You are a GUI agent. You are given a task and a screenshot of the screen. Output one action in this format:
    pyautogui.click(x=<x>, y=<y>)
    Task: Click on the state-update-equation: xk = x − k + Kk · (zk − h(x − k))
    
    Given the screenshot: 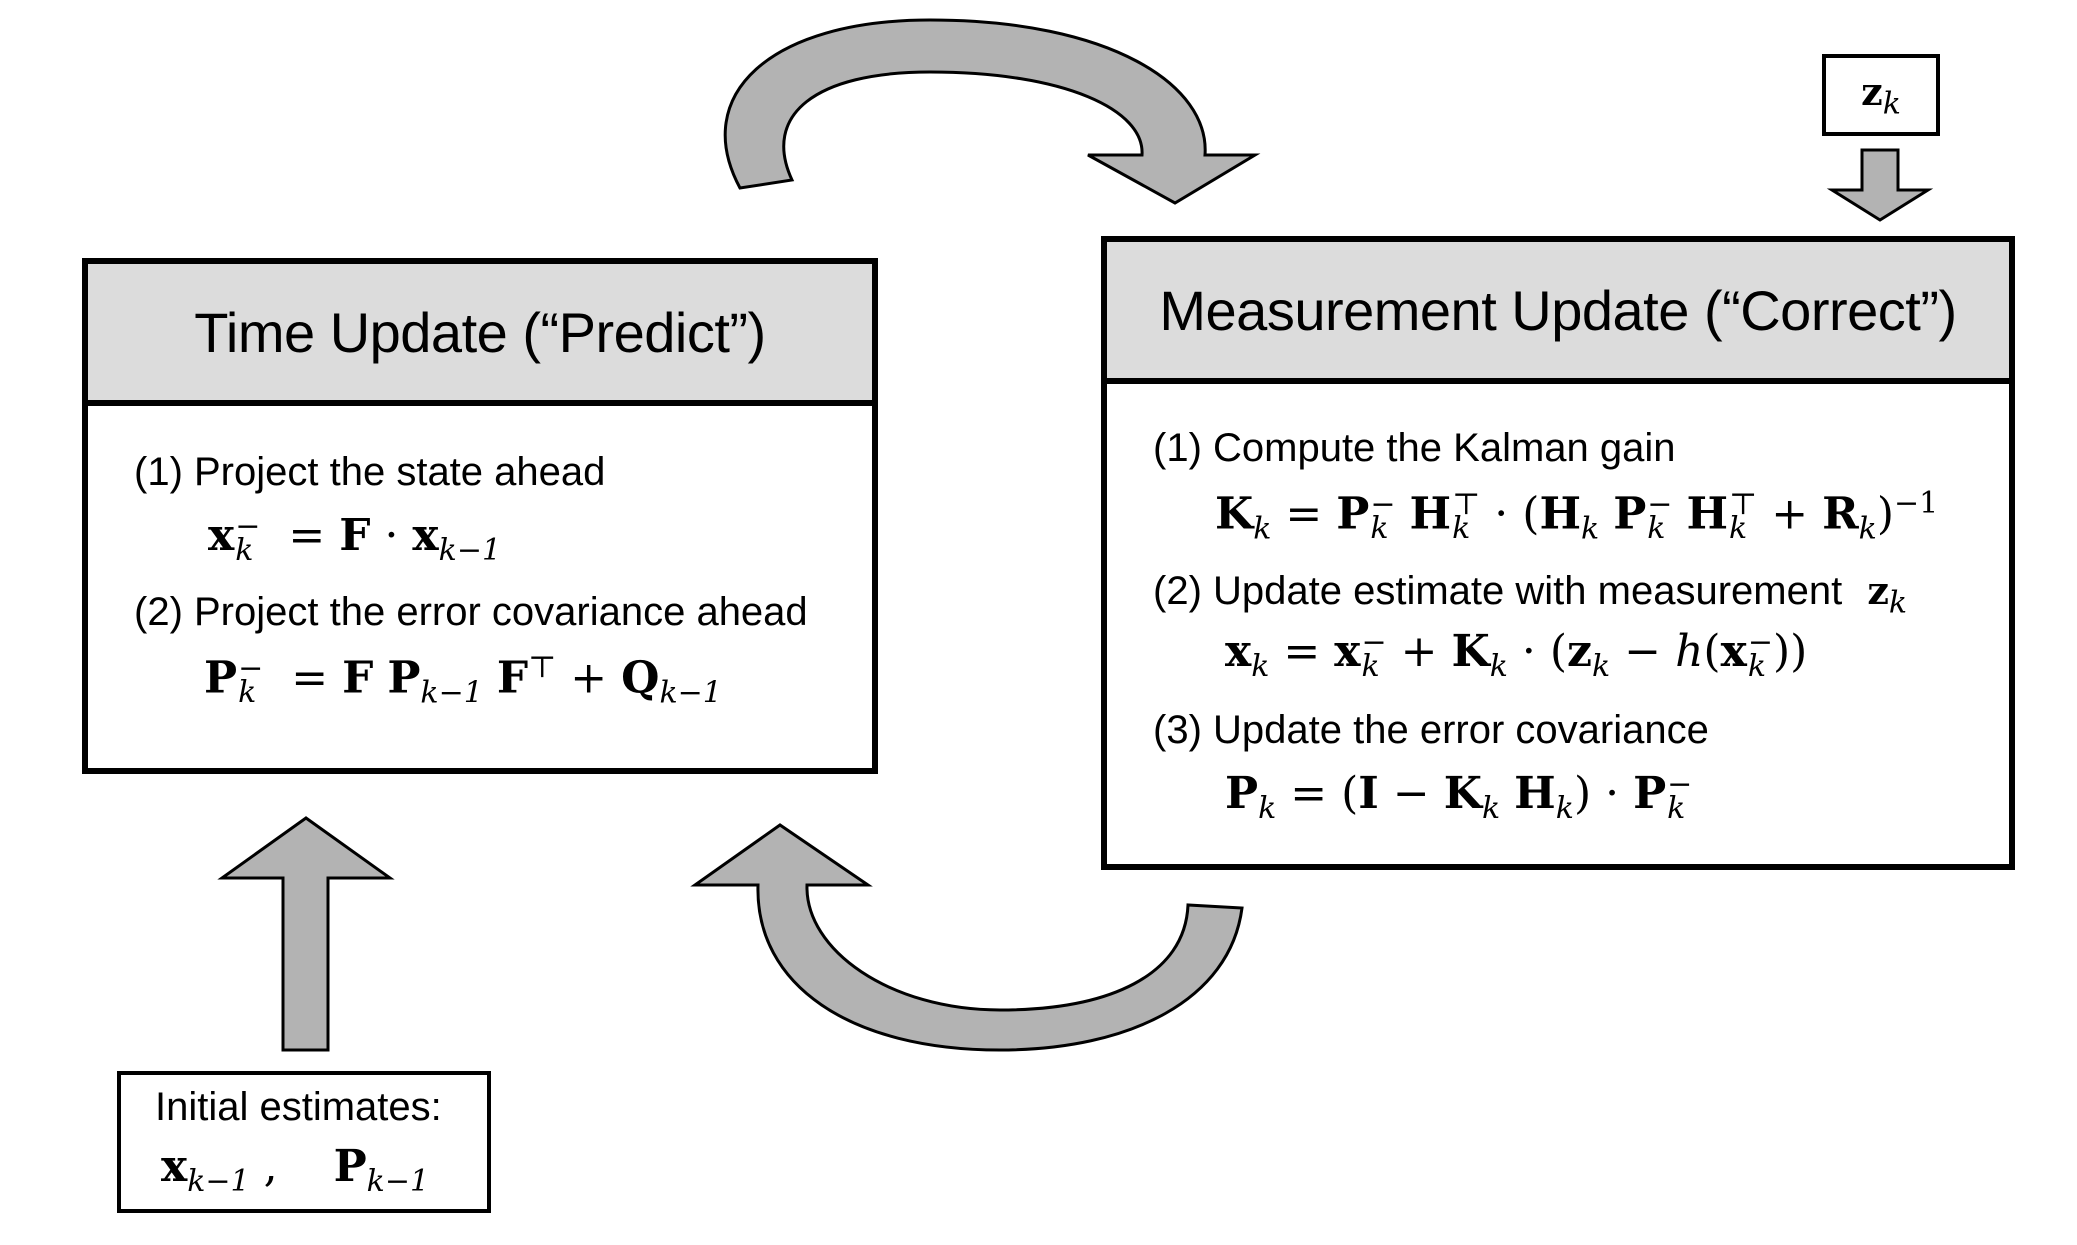 What is the action you would take?
    pyautogui.click(x=1516, y=654)
    